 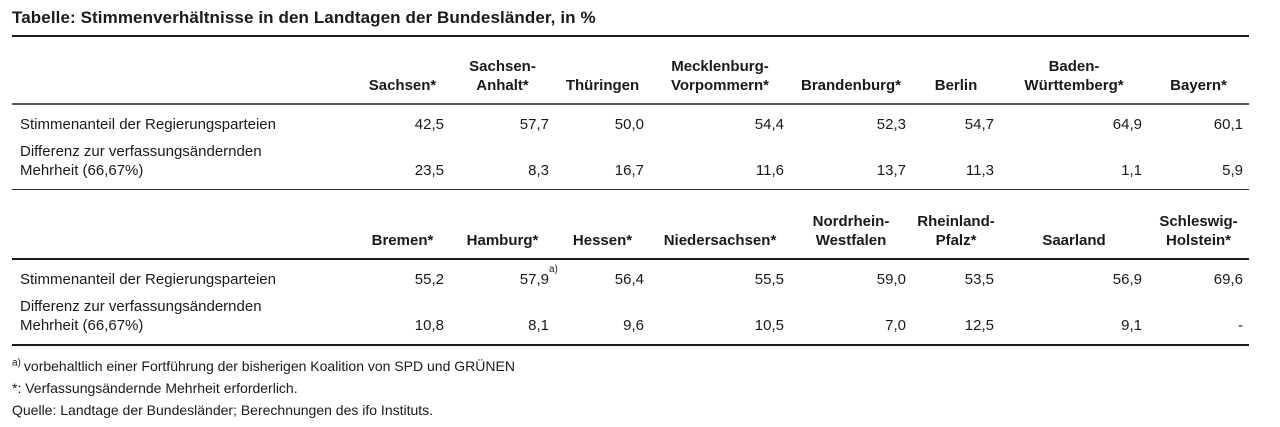 What do you see at coordinates (895, 325) in the screenshot?
I see `value-cell: 7,0` at bounding box center [895, 325].